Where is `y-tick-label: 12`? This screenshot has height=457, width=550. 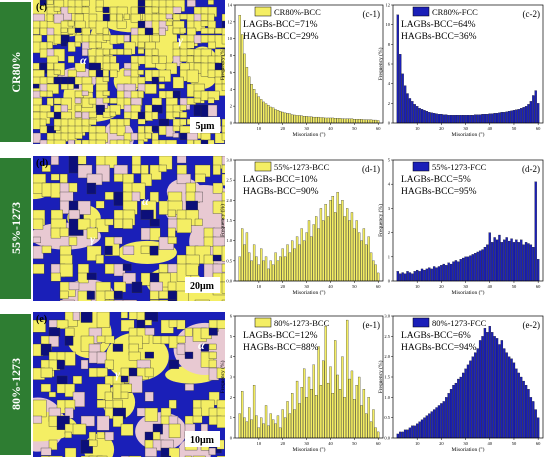
y-tick-label: 12 is located at coordinates (230, 21).